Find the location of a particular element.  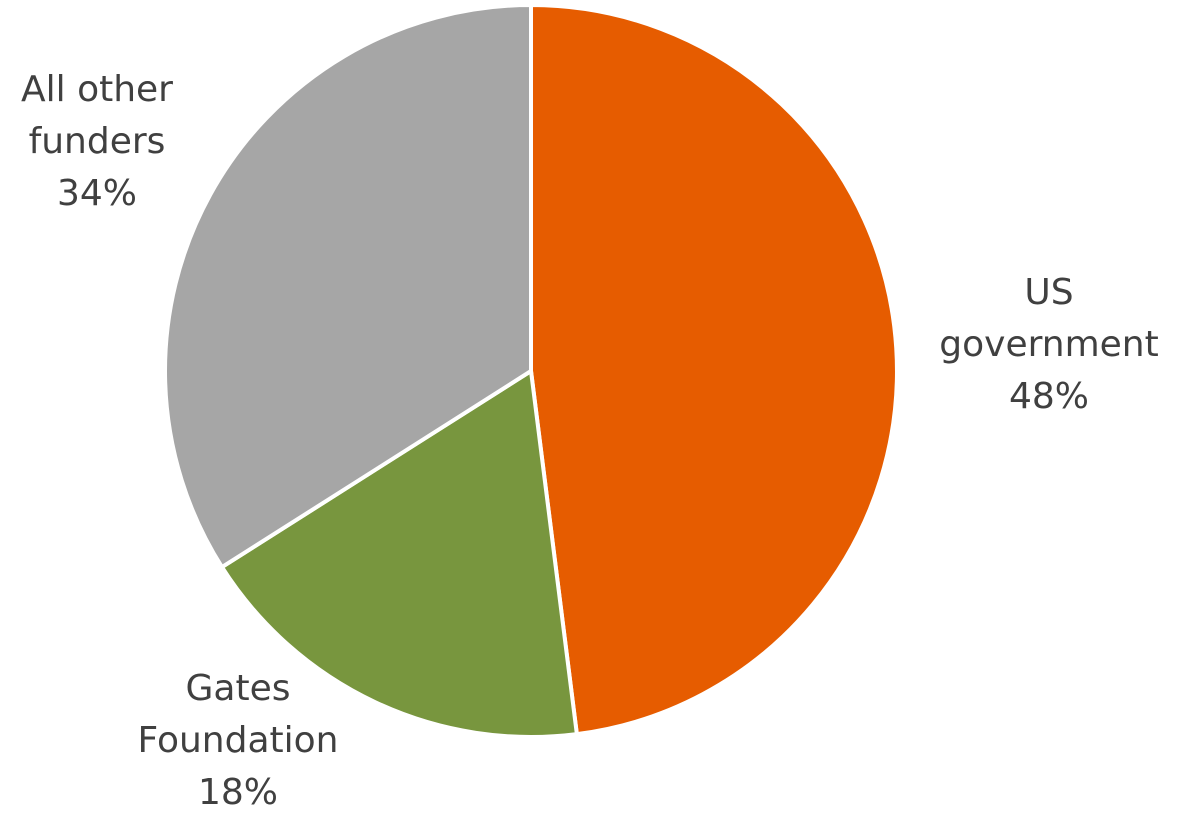

pie-slice-gates-foundation is located at coordinates (399, 554).